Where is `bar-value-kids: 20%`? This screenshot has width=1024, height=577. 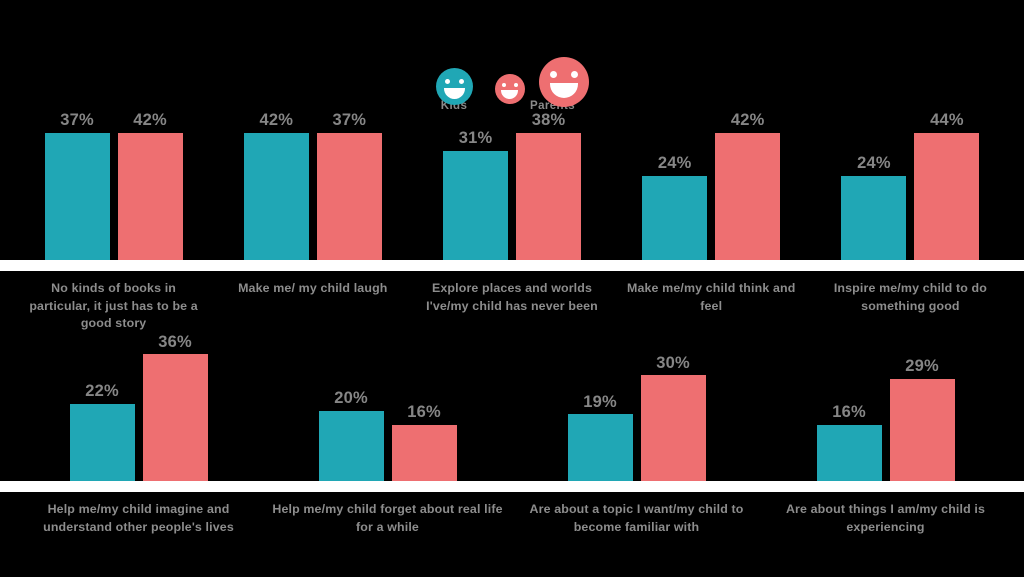
bar-value-kids: 20% is located at coordinates (351, 398).